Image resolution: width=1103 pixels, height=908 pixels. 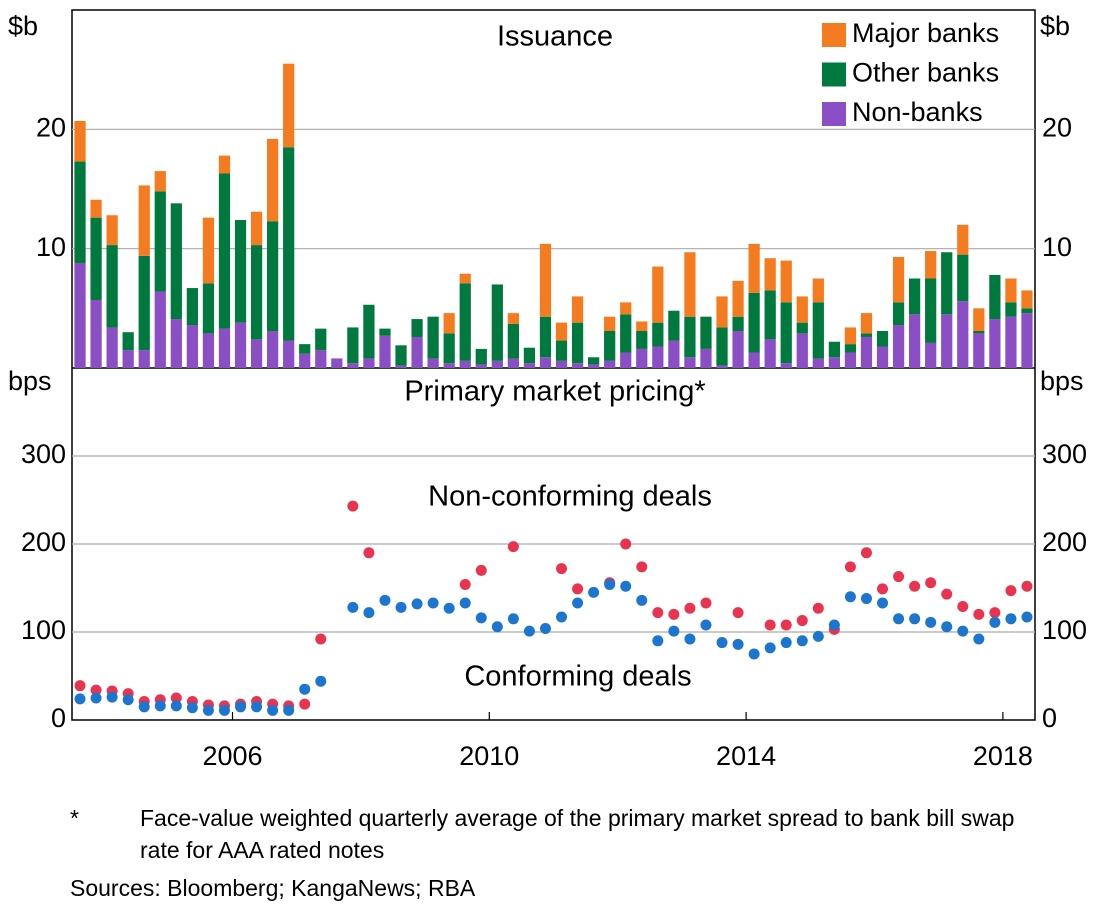 What do you see at coordinates (577, 677) in the screenshot?
I see `series-label: Conforming deals` at bounding box center [577, 677].